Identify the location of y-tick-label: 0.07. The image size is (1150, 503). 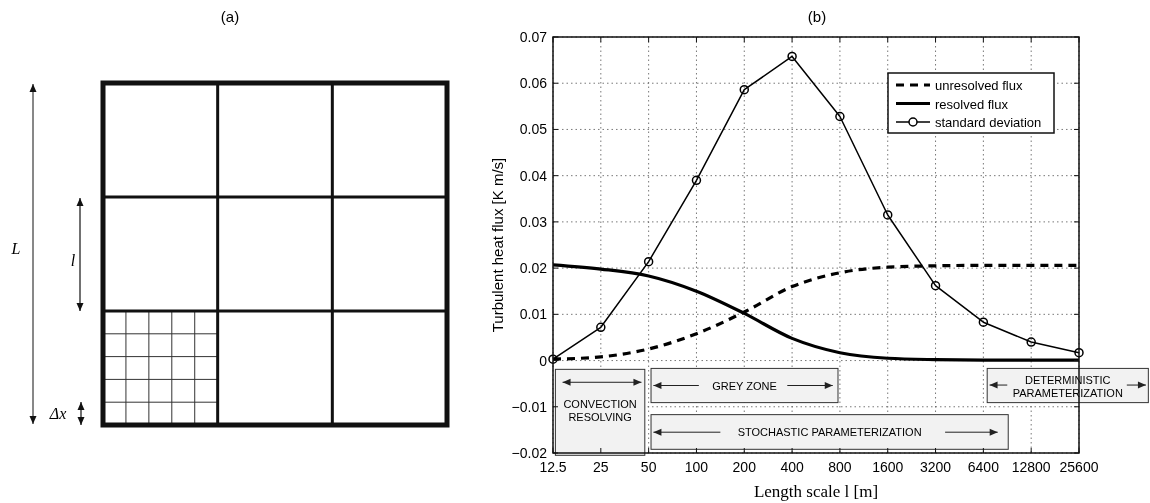
(533, 37).